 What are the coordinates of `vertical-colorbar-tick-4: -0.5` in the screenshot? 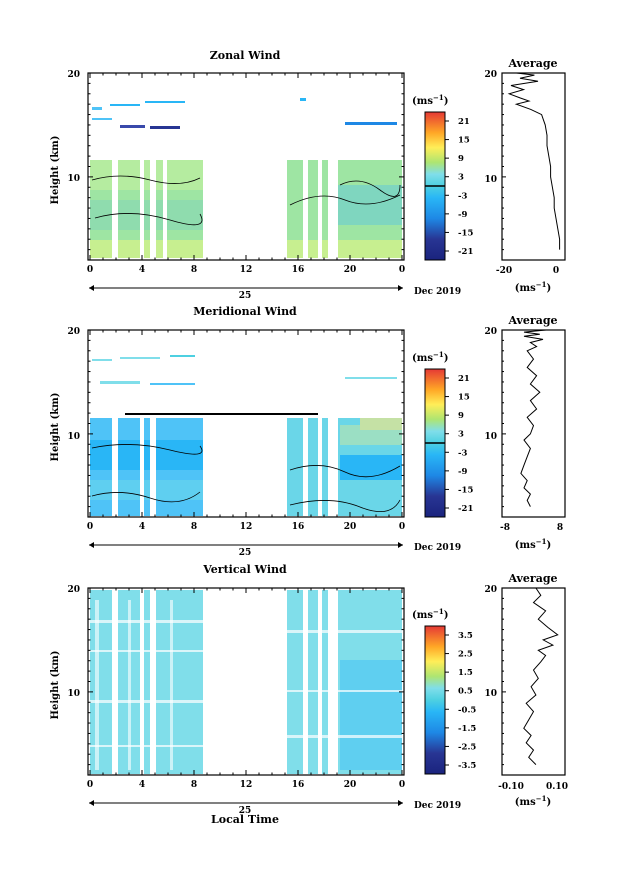 It's located at (467, 710).